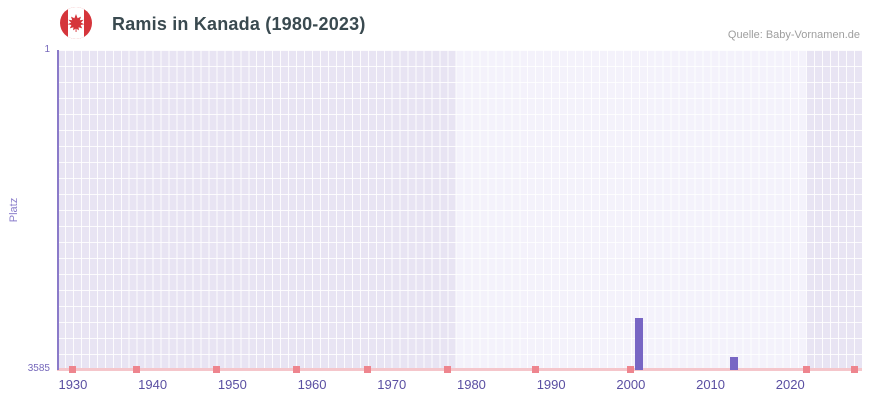 This screenshot has width=873, height=412. Describe the element at coordinates (239, 24) in the screenshot. I see `page-title: Ramis in Kanada (1980-2023)` at that location.